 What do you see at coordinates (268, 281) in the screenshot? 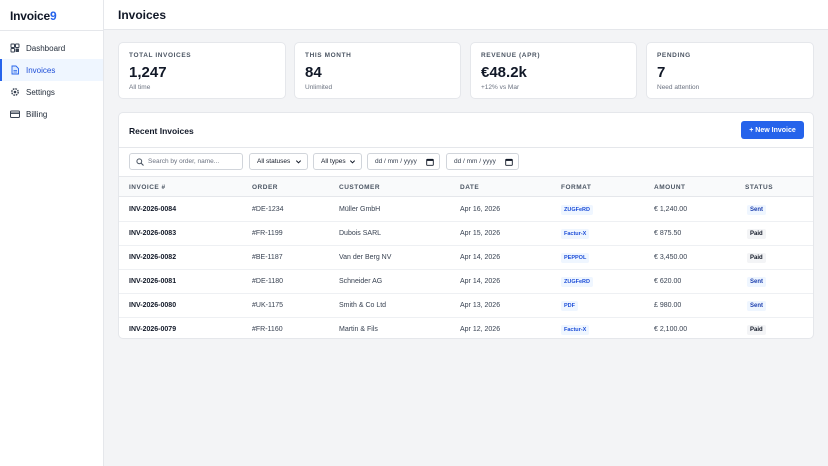
I see `order-number: #DE-1180` at bounding box center [268, 281].